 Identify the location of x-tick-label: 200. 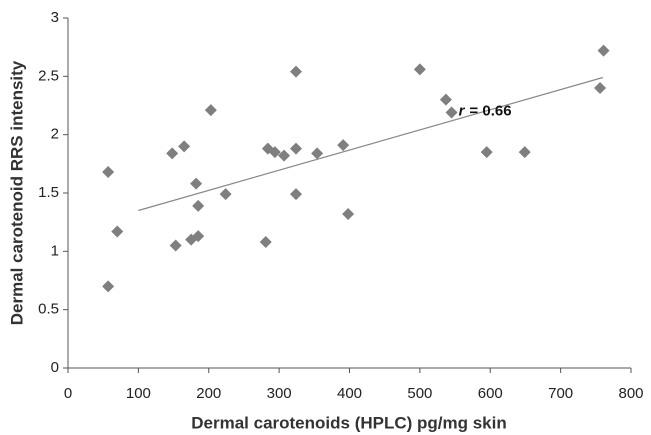
(208, 393).